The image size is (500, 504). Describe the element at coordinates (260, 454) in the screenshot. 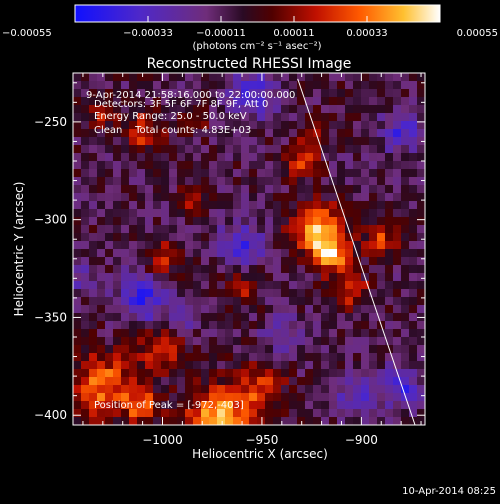

I see `x-axis-label: Heliocentric X (arcsec)` at that location.